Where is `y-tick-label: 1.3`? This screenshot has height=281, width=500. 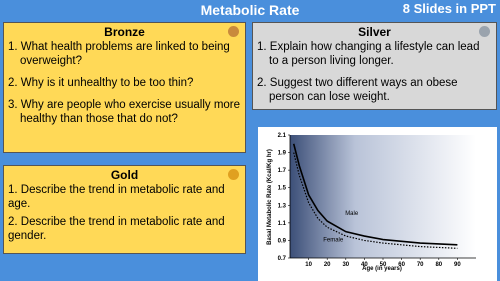 y-tick-label: 1.3 is located at coordinates (282, 206).